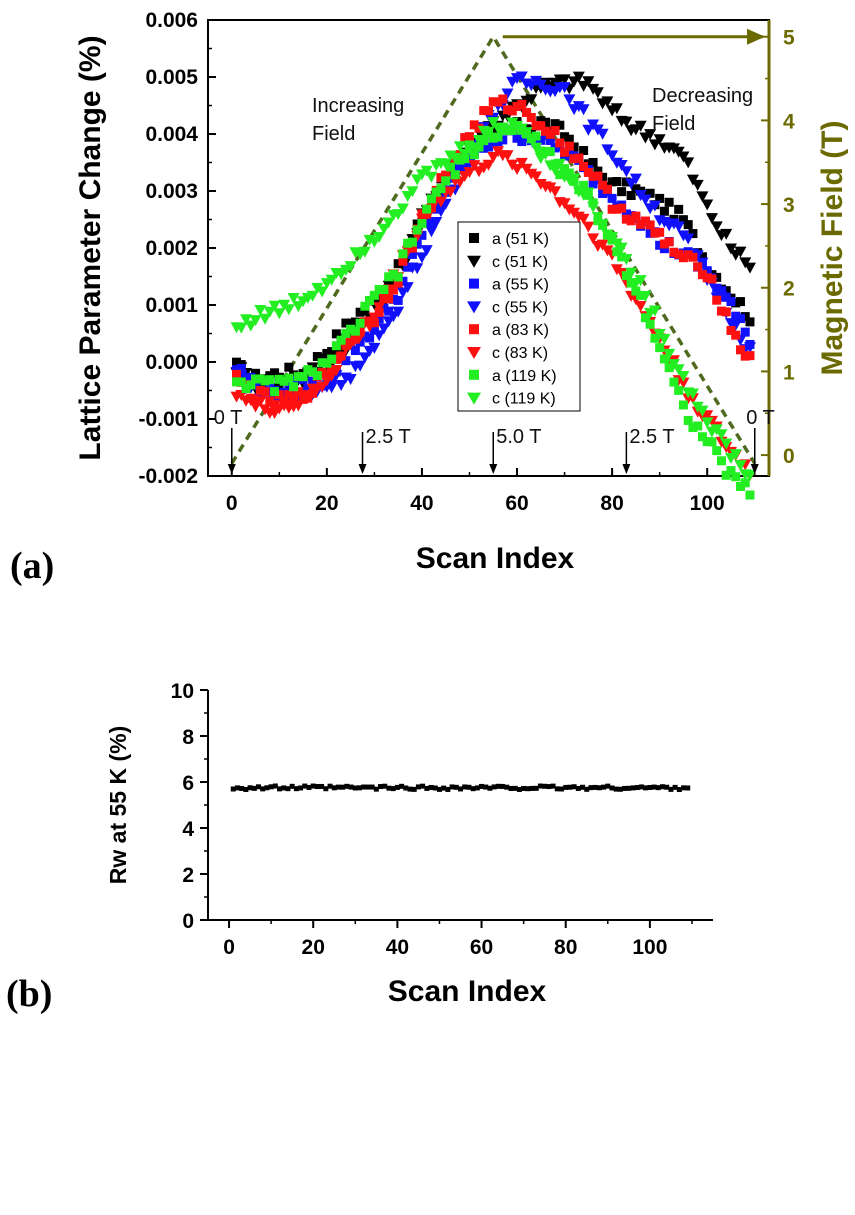 This screenshot has height=1215, width=855. I want to click on legend-label: c (119 K), so click(524, 399).